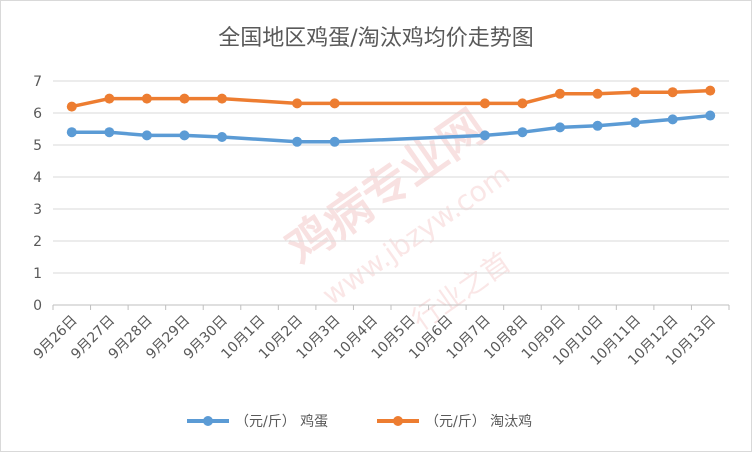 The image size is (752, 456). What do you see at coordinates (37, 194) in the screenshot?
I see `y-axis: 0 1 2 3 4 5 6 7` at bounding box center [37, 194].